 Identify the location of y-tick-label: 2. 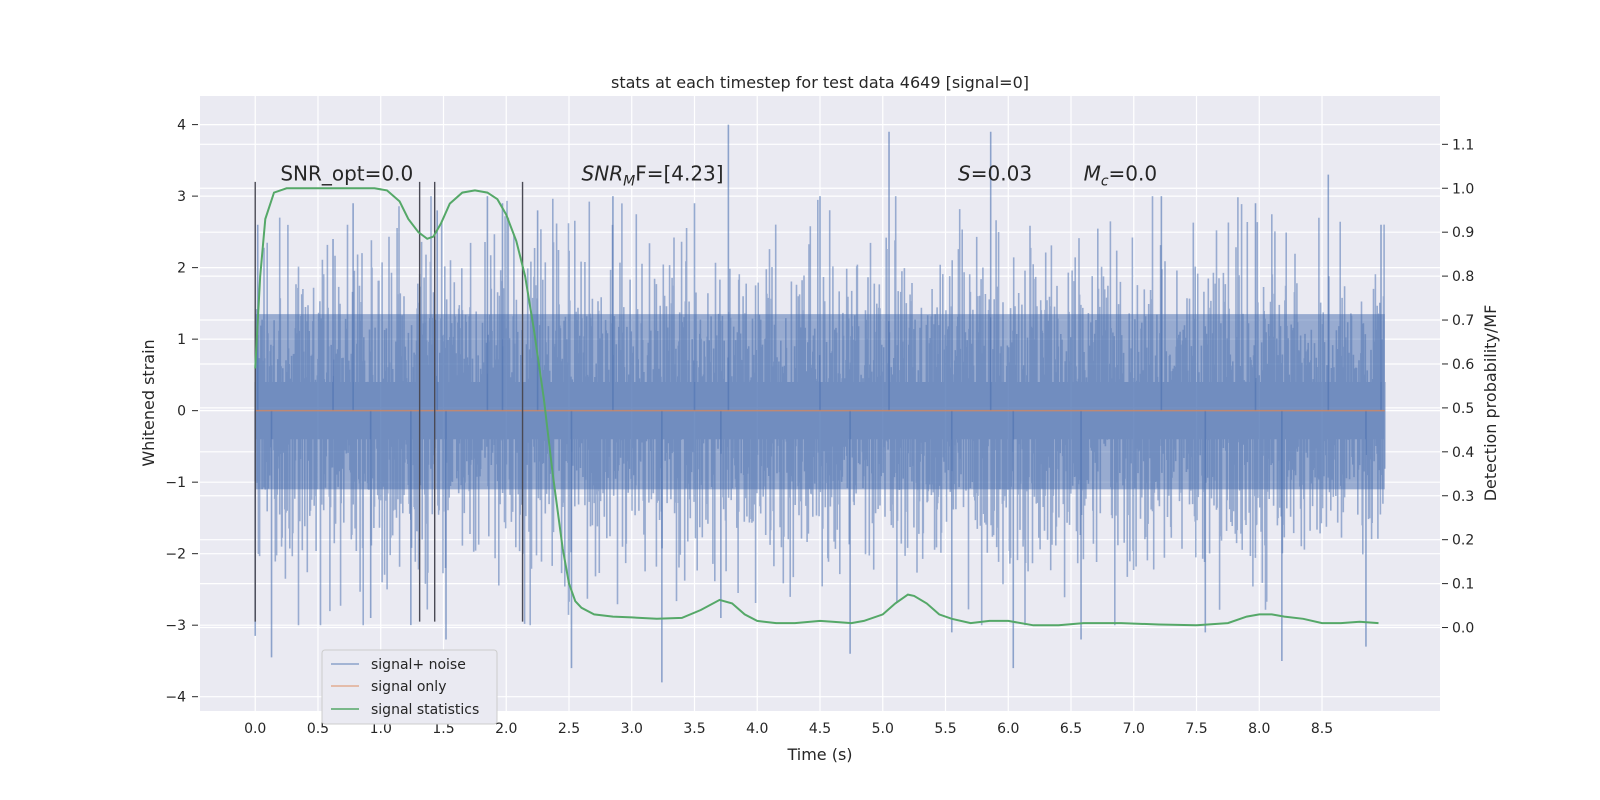
(181, 269).